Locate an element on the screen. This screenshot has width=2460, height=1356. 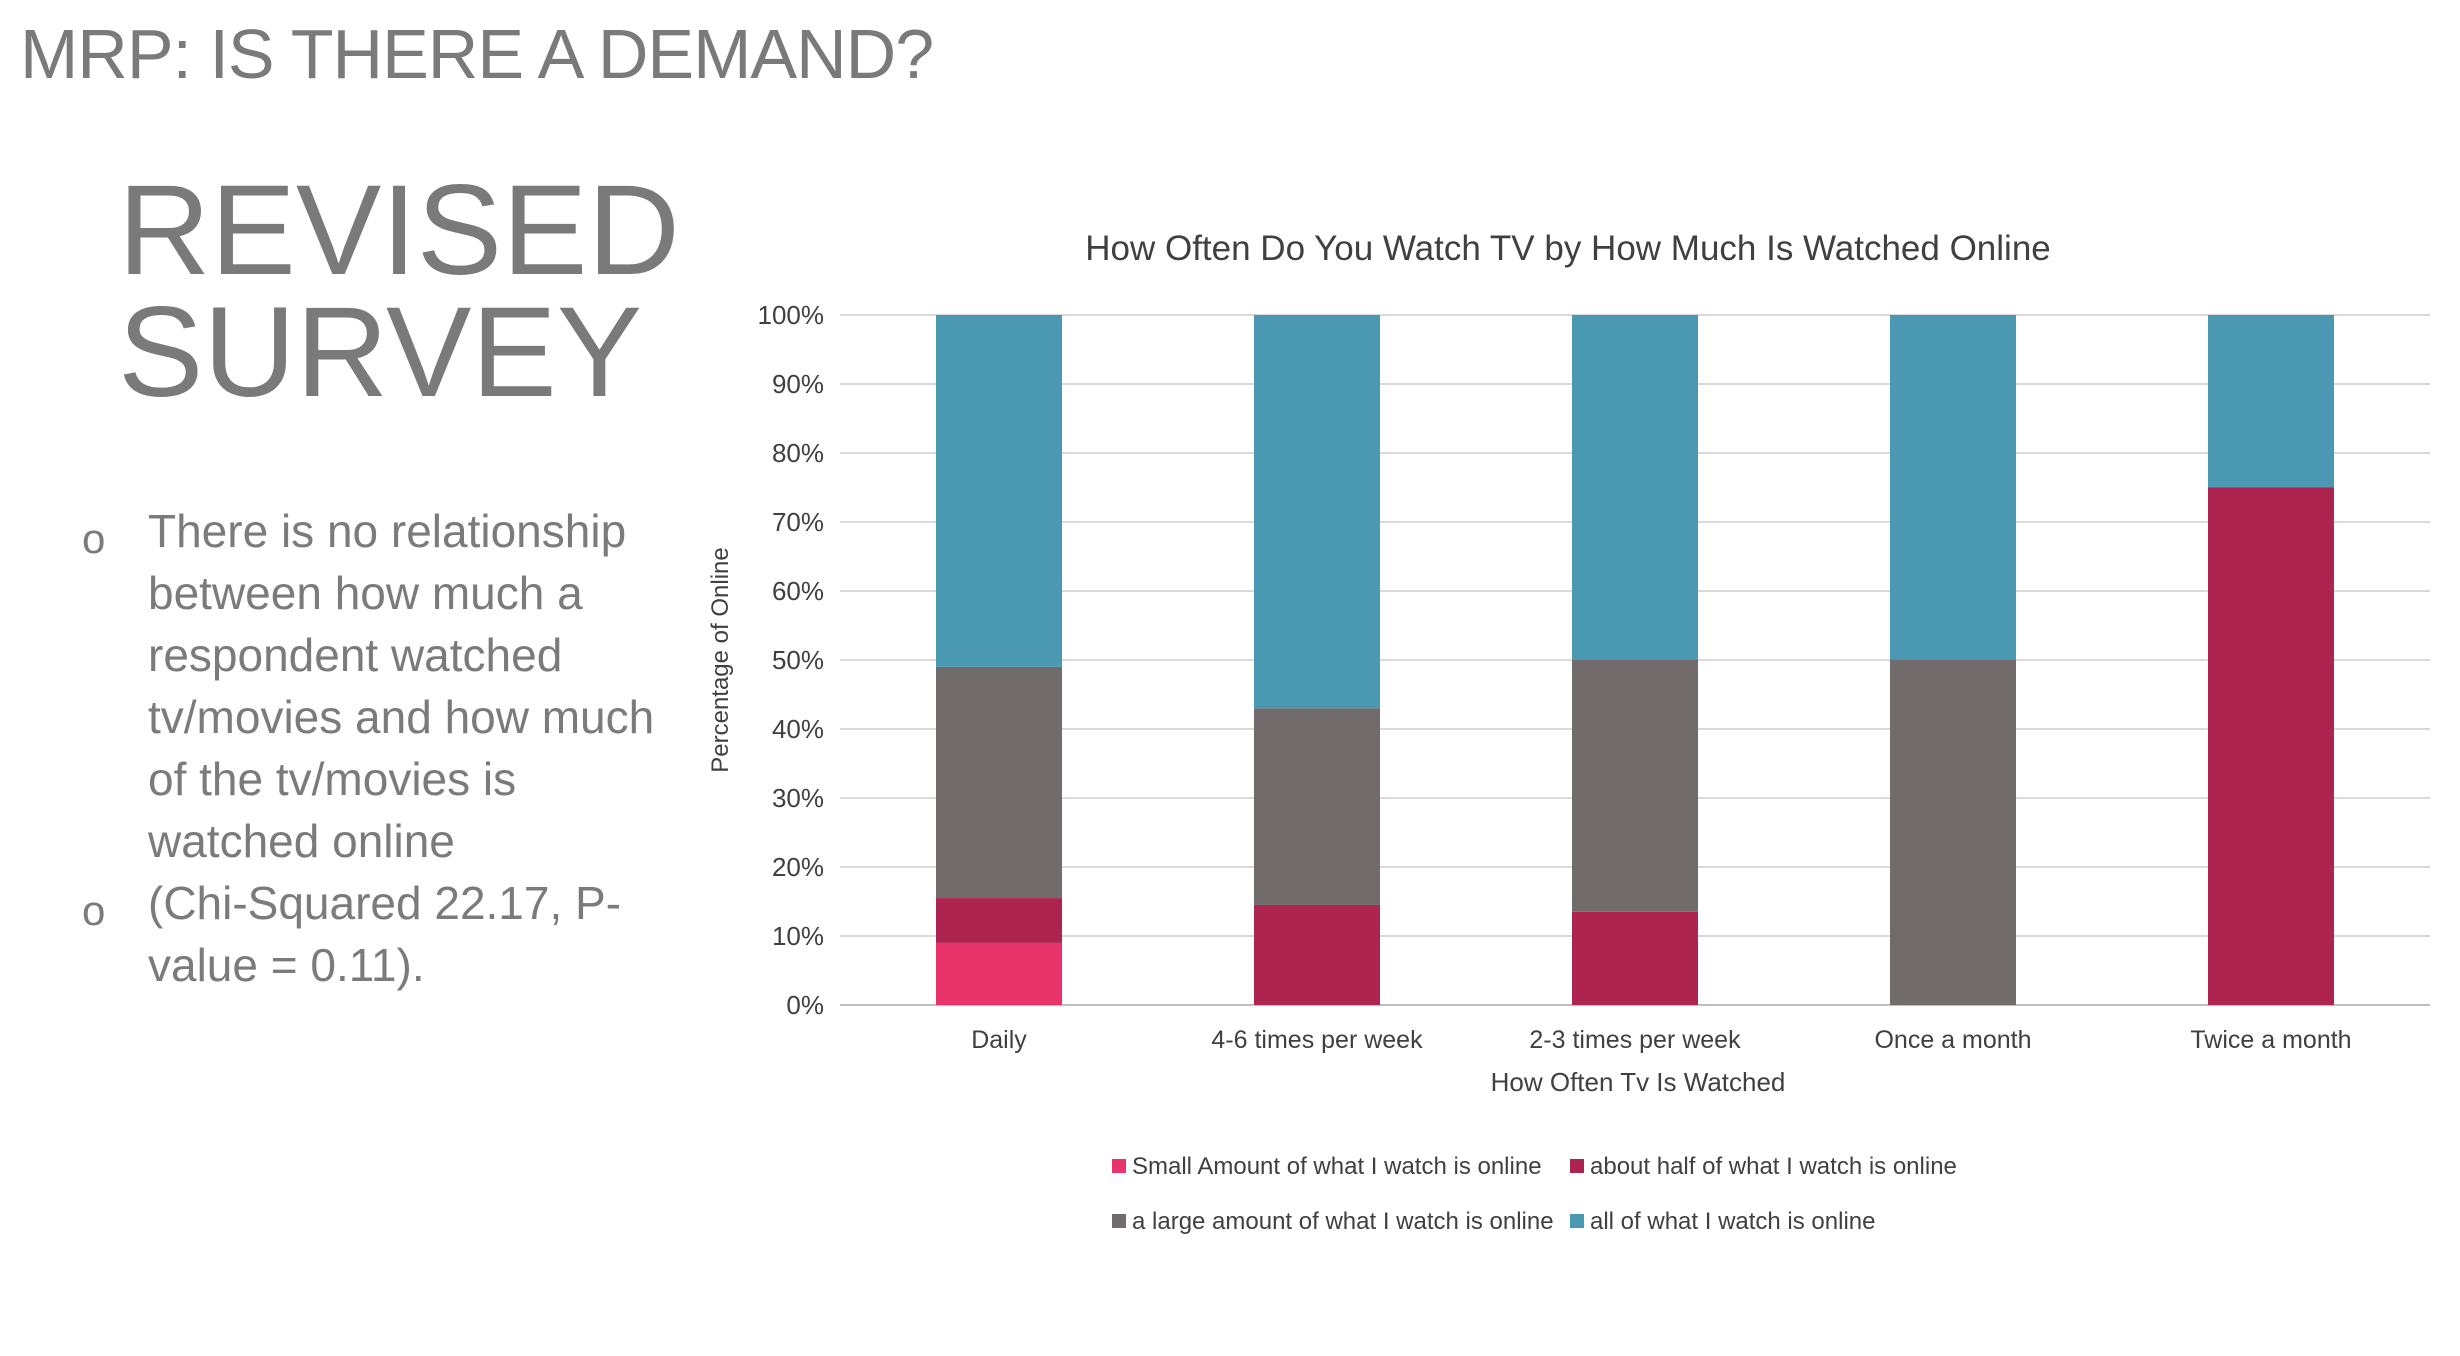
bullet-text-chi-squared: (Chi-Squared 22.17, P-value = 0.11). is located at coordinates (385, 934).